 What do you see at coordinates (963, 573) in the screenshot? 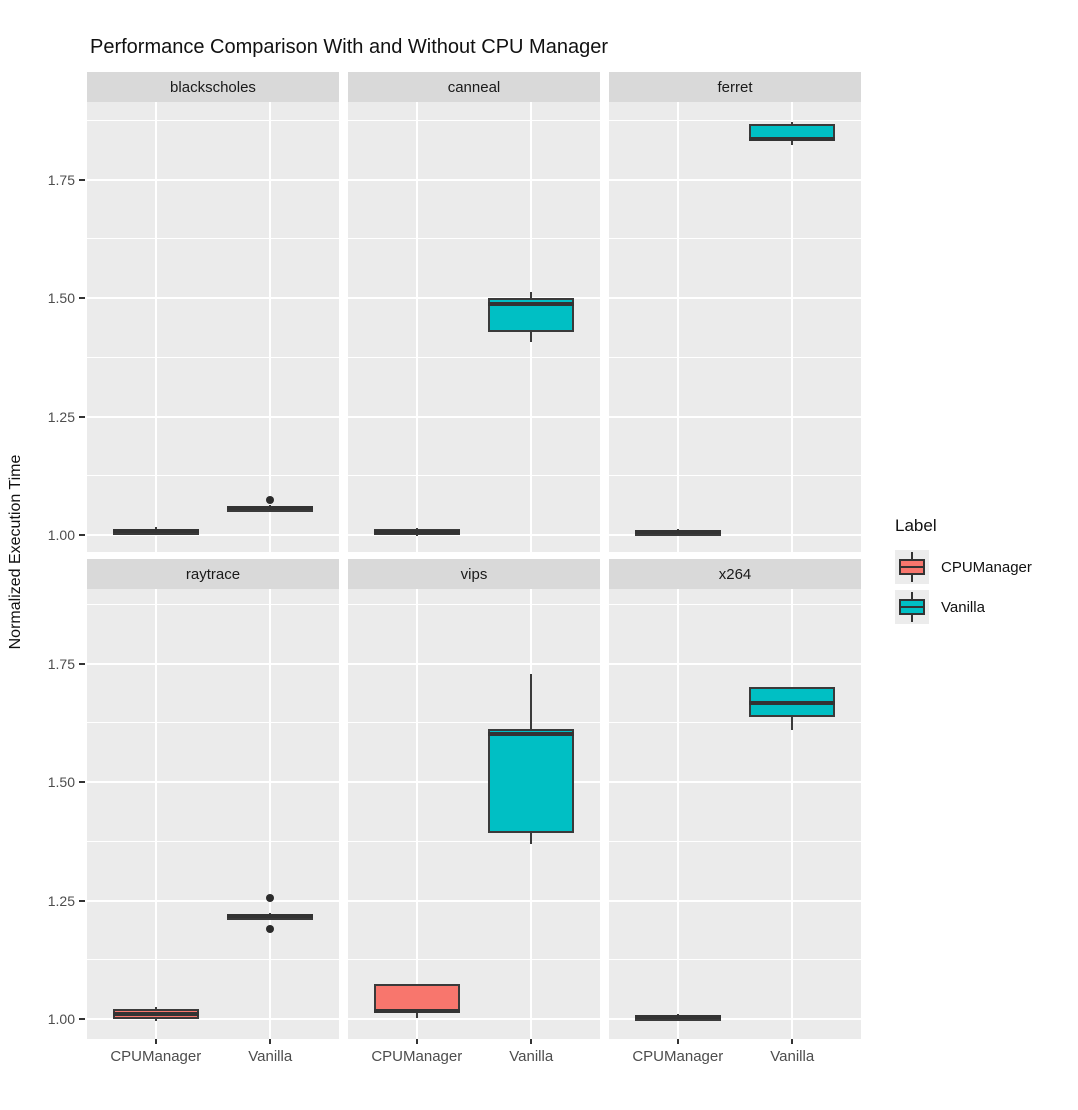
I see `legend: Label CPUManager Vanilla` at bounding box center [963, 573].